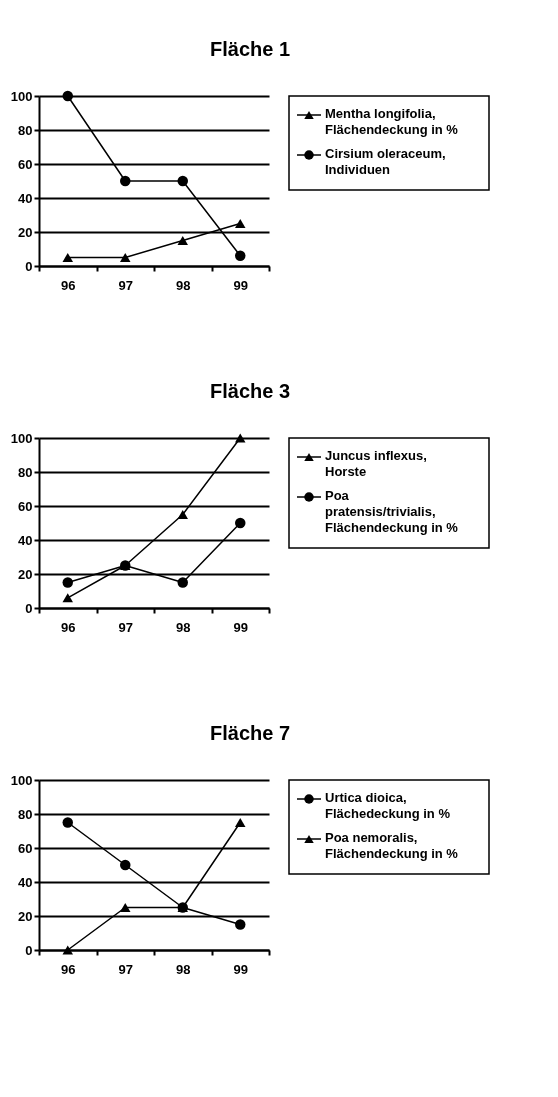 This screenshot has width=558, height=1097. What do you see at coordinates (250, 391) in the screenshot?
I see `chart-title: Fläche 3` at bounding box center [250, 391].